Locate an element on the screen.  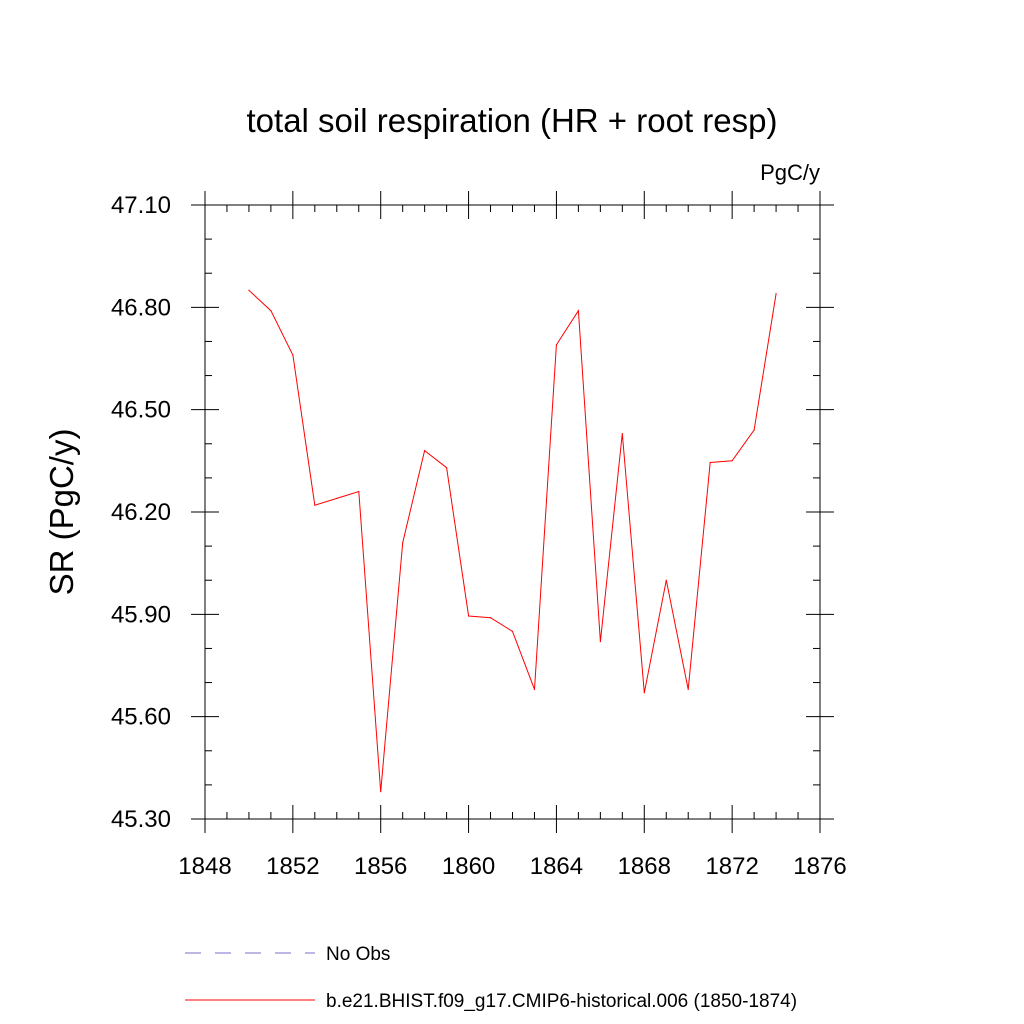
y-tick-label: 45.60 is located at coordinates (141, 717).